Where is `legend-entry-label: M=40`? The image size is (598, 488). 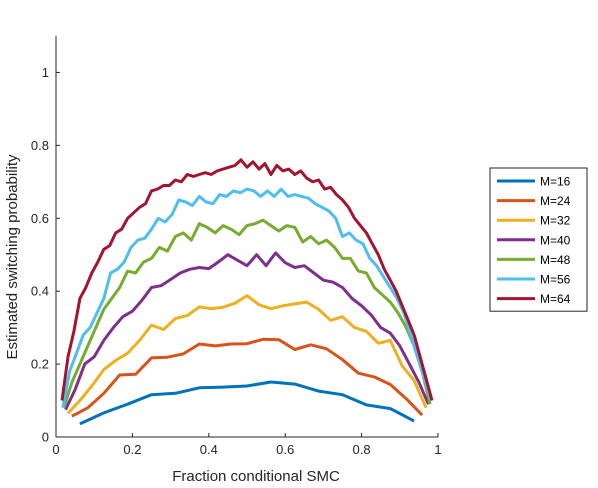
legend-entry-label: M=40 is located at coordinates (555, 240).